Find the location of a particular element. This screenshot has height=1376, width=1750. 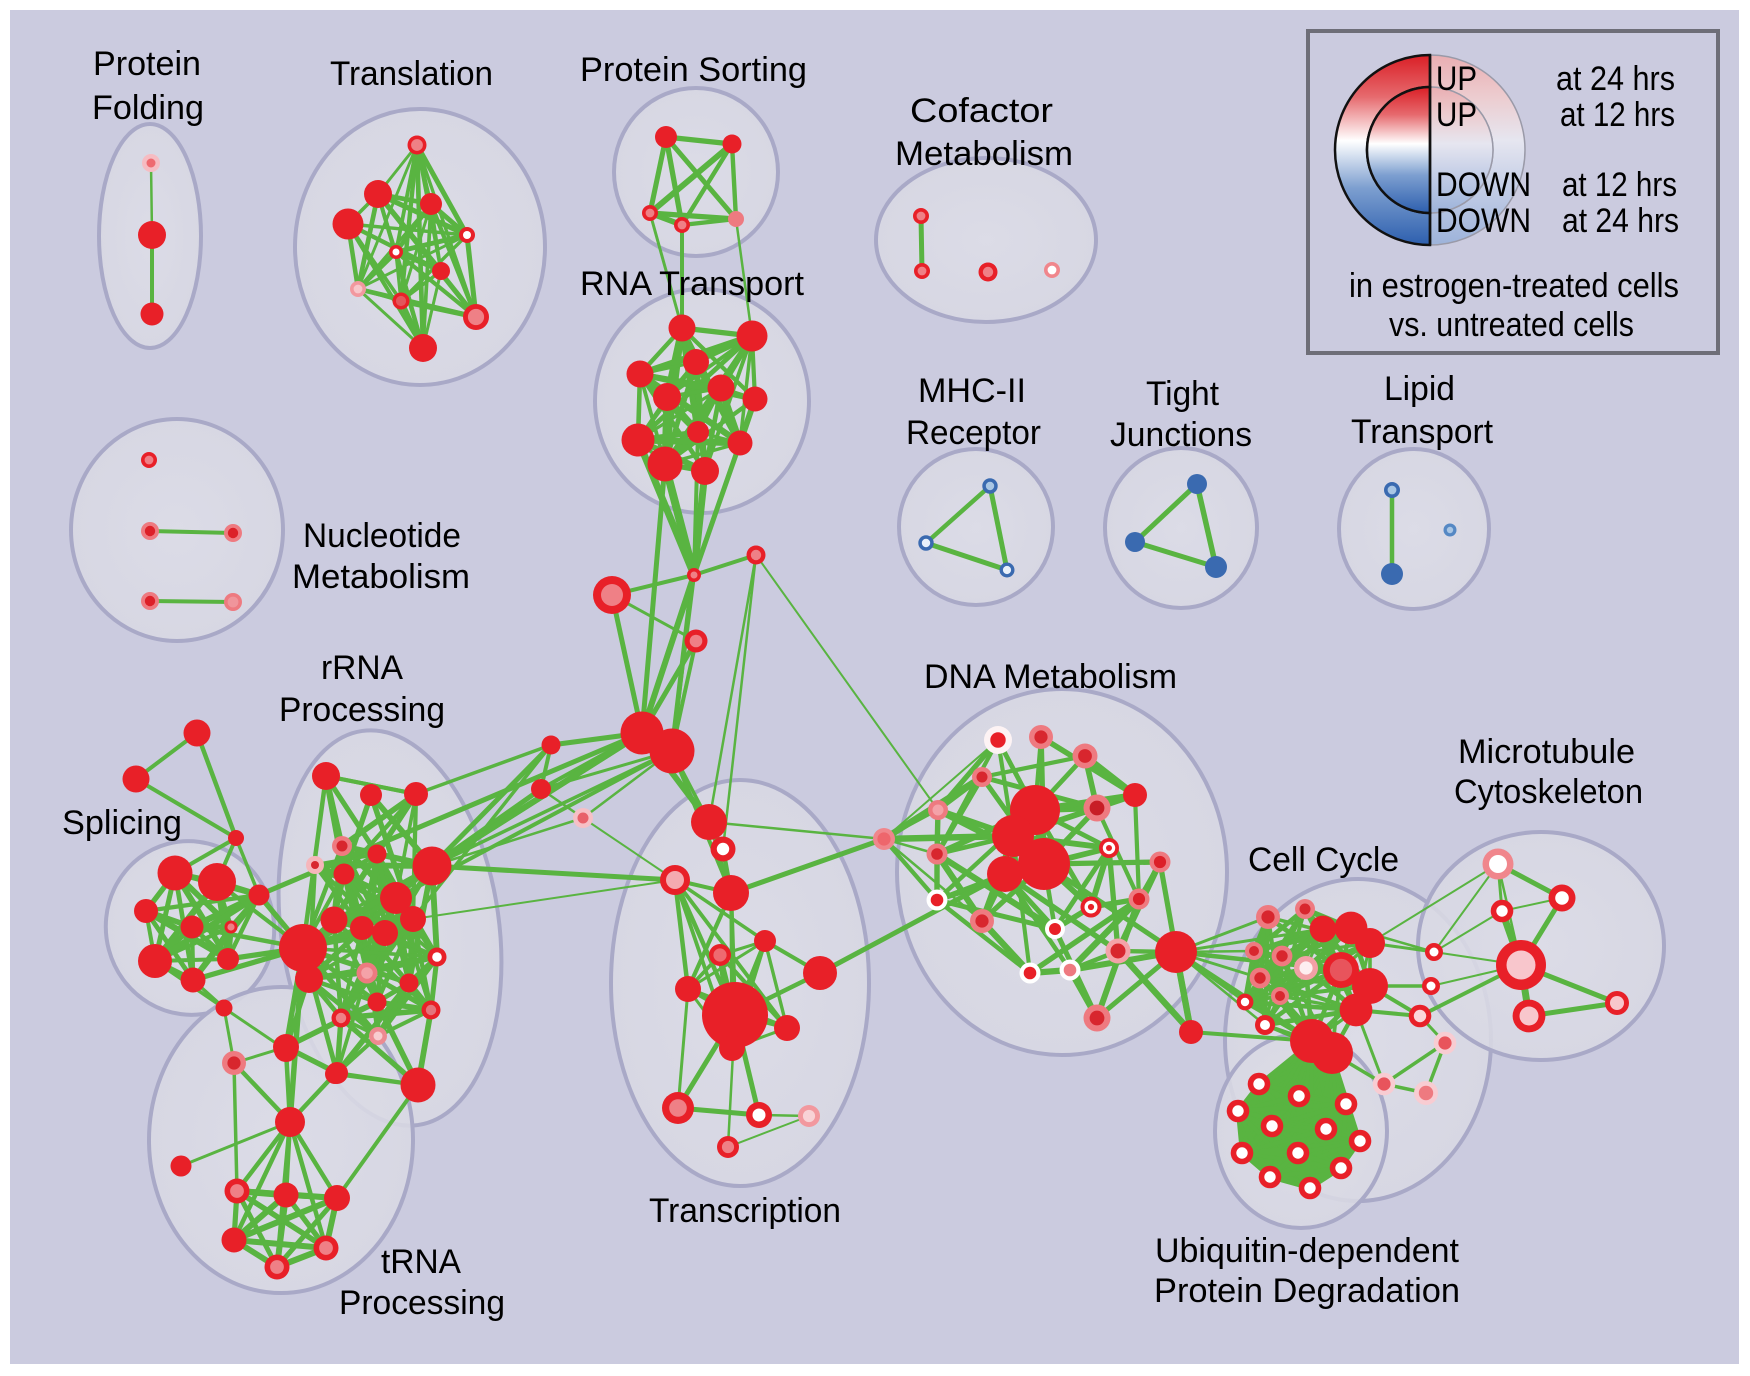

svg-text: Protein Degradation is located at coordinates (1307, 1291).